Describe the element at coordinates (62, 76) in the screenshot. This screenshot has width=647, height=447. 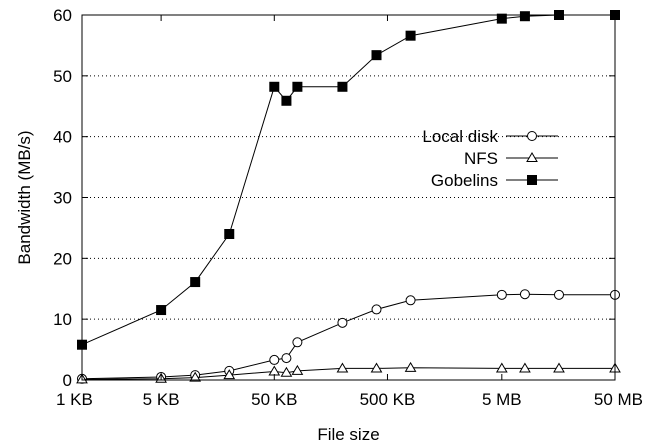
I see `y-tick-label: 50` at that location.